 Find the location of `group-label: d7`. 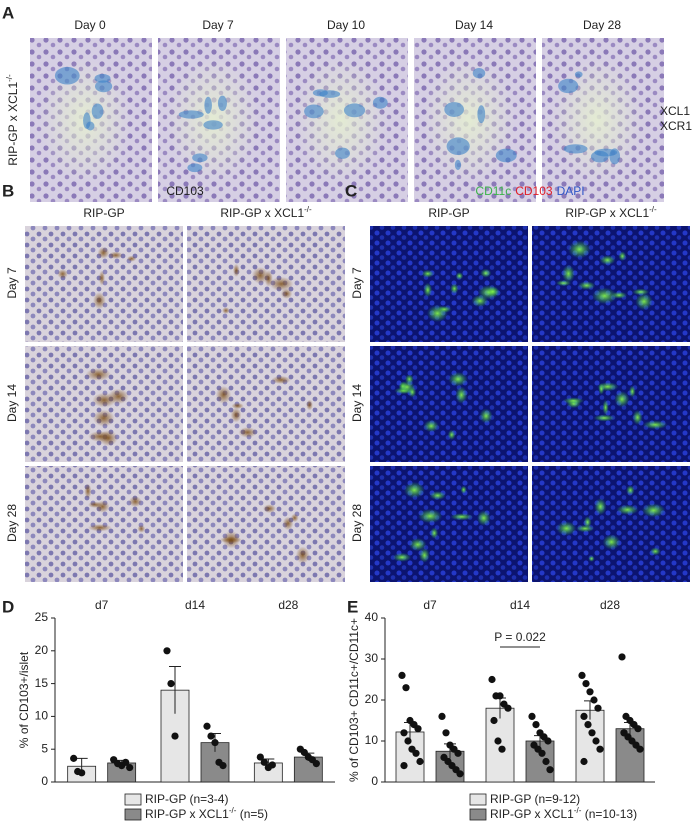

group-label: d7 is located at coordinates (102, 605).